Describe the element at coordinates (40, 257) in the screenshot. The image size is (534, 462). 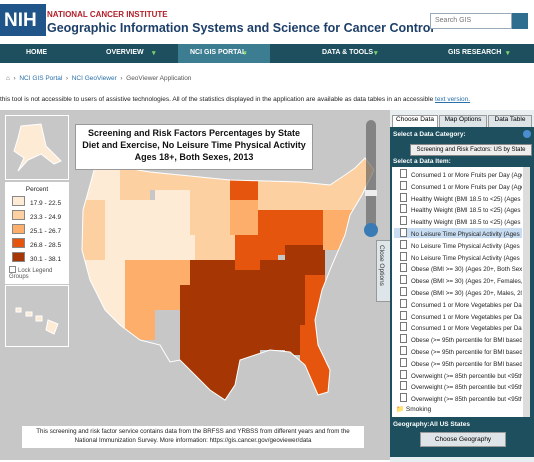
I see `legend-row: 30.1 - 38.1` at that location.